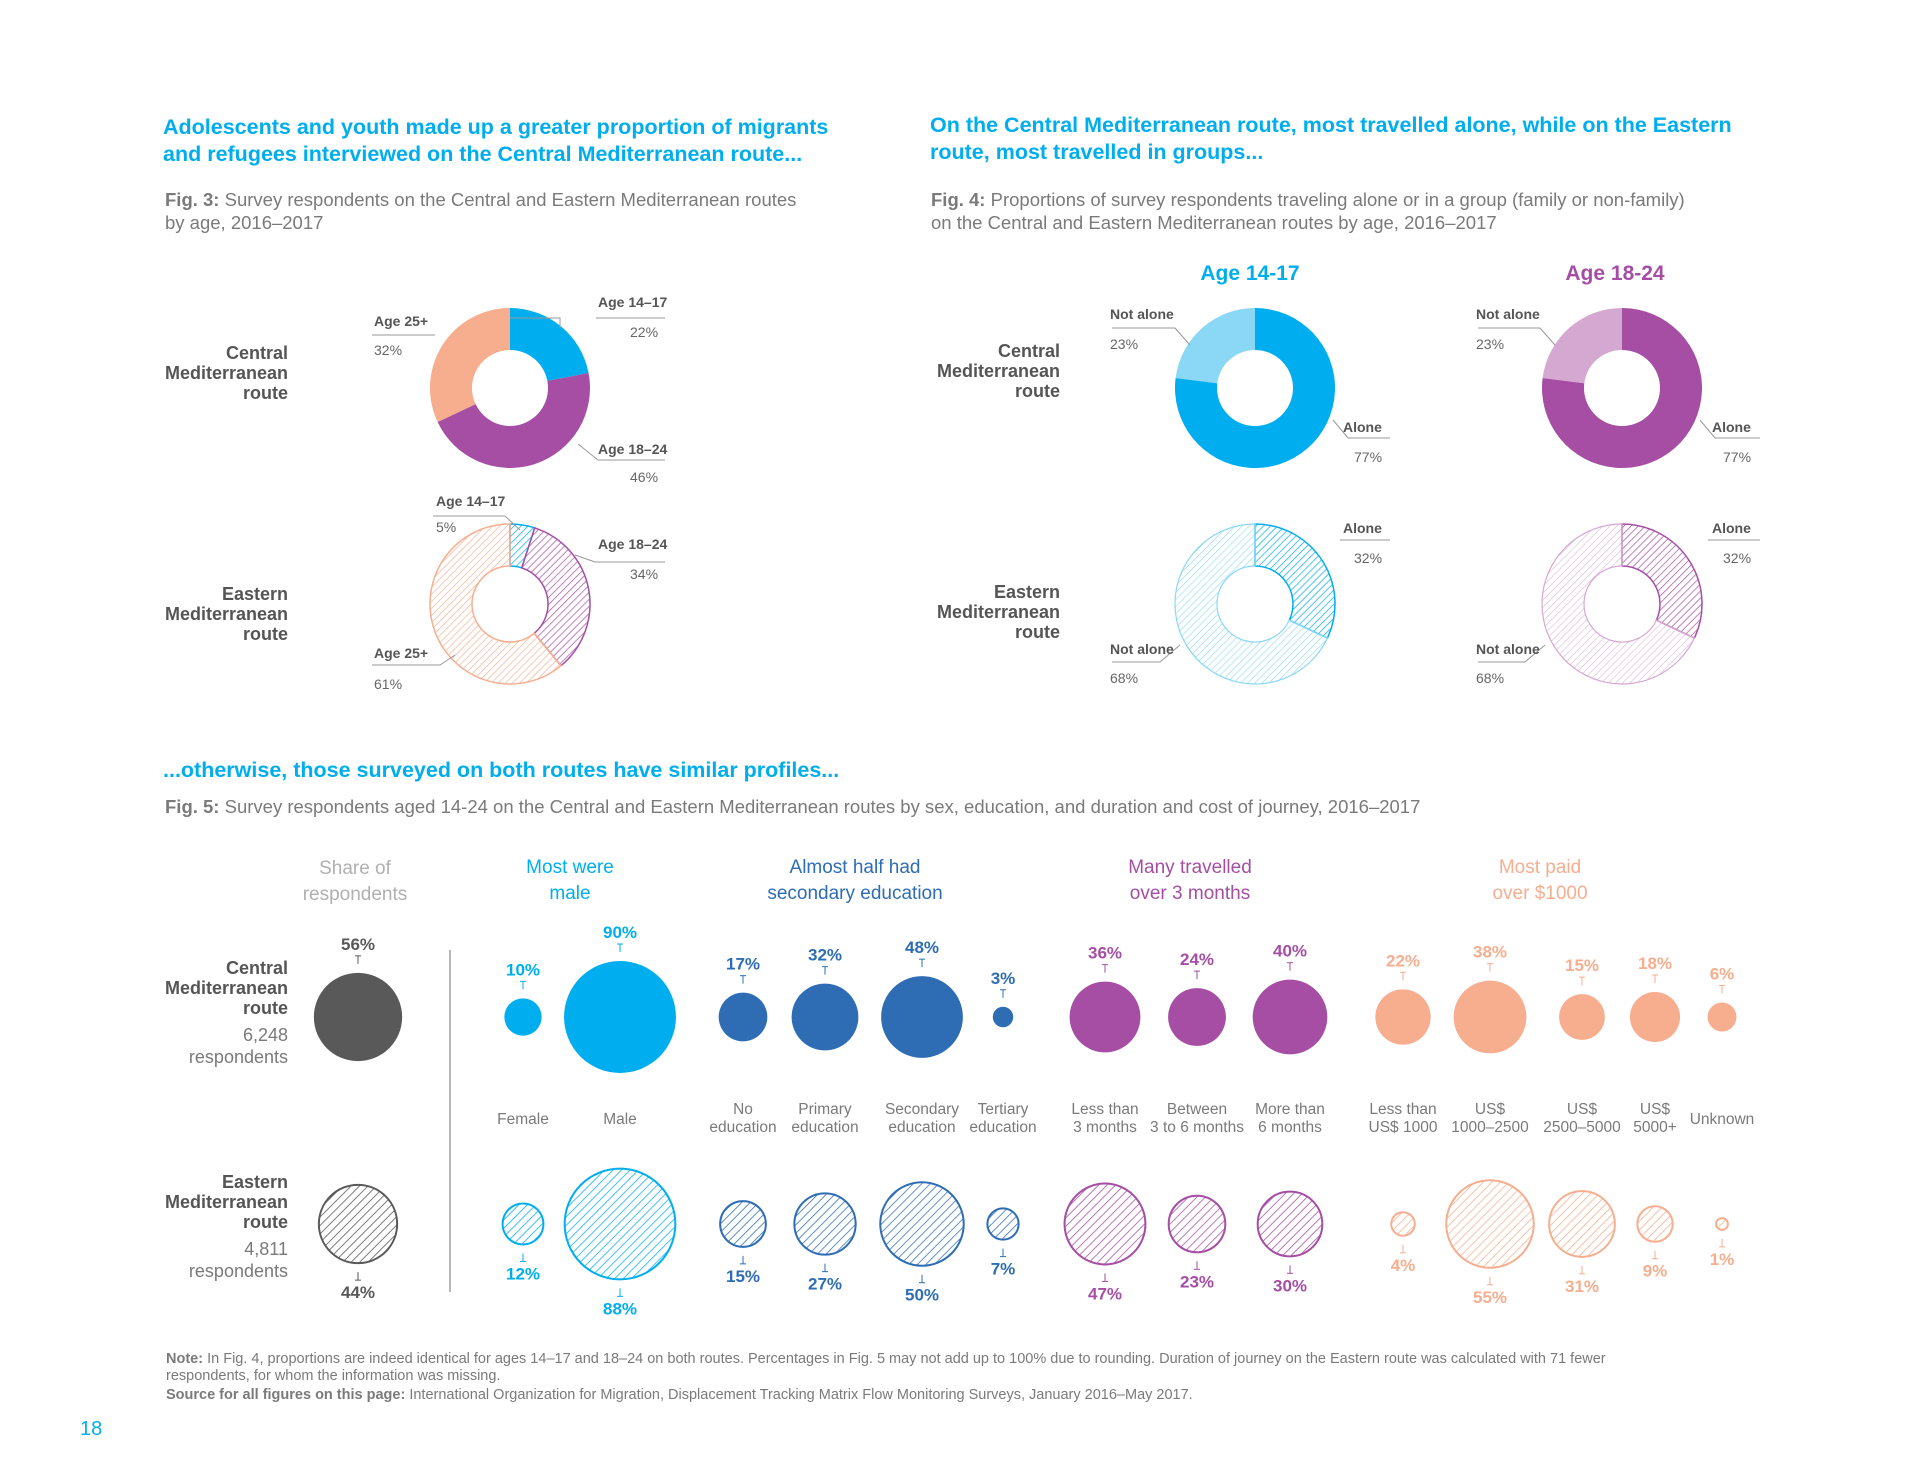  What do you see at coordinates (1722, 1259) in the screenshot?
I see `eastern-value-label: 1%` at bounding box center [1722, 1259].